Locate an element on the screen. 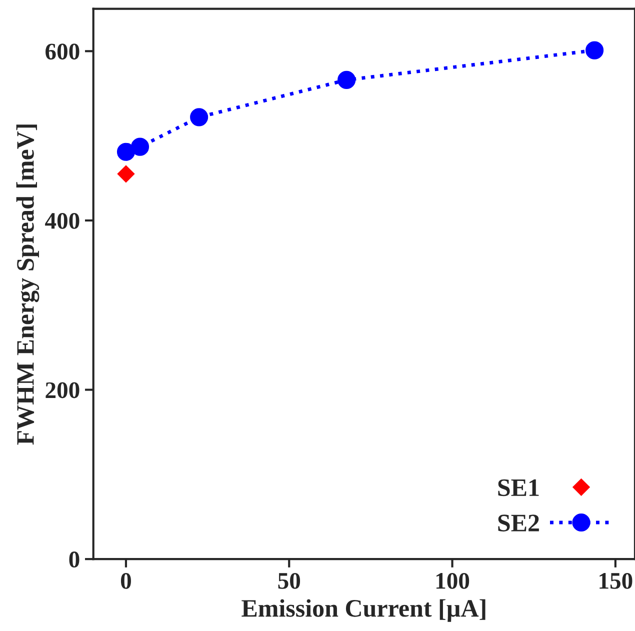  legend-label: SE2 is located at coordinates (518, 523).